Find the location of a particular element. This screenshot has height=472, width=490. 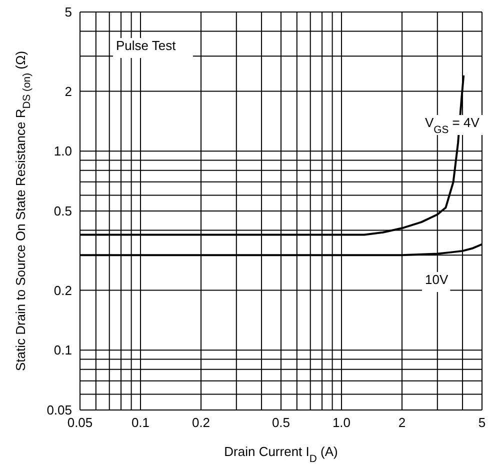

x-tick-label: 0.5 is located at coordinates (281, 422).